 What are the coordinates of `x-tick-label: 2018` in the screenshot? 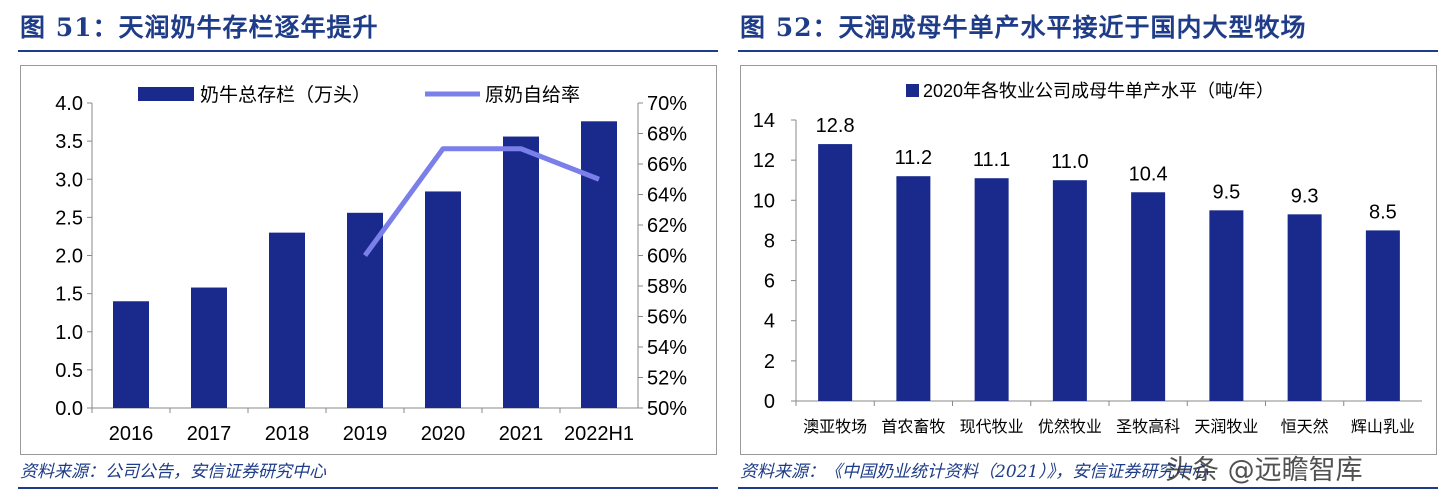 It's located at (287, 434).